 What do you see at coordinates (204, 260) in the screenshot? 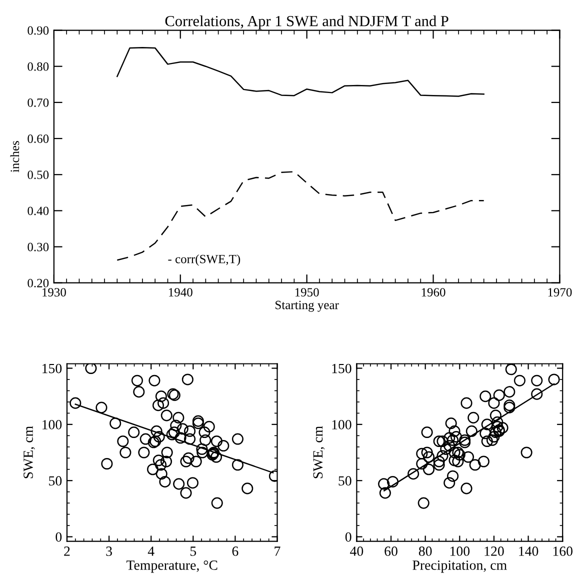
I see `annotation: - corr(SWE,T)` at bounding box center [204, 260].